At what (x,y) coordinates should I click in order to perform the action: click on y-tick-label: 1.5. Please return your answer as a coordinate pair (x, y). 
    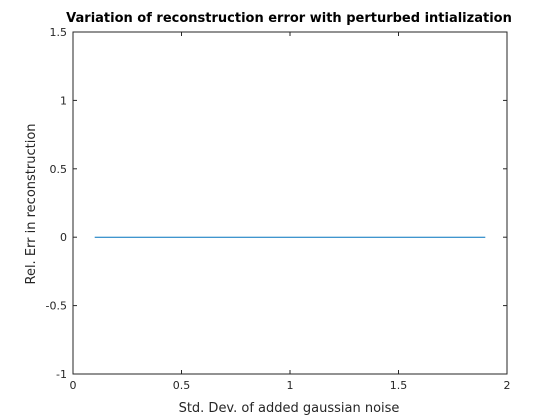
    Looking at the image, I should click on (59, 32).